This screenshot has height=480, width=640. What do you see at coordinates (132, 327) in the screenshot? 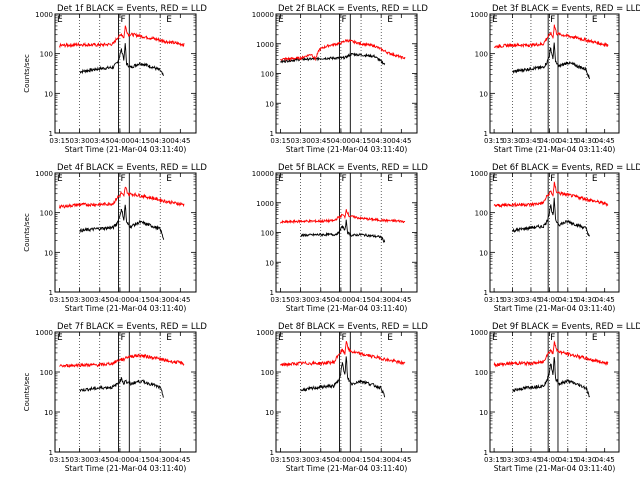
I see `panel-title: Det 7f BLACK = Events, RED = LLD` at bounding box center [132, 327].